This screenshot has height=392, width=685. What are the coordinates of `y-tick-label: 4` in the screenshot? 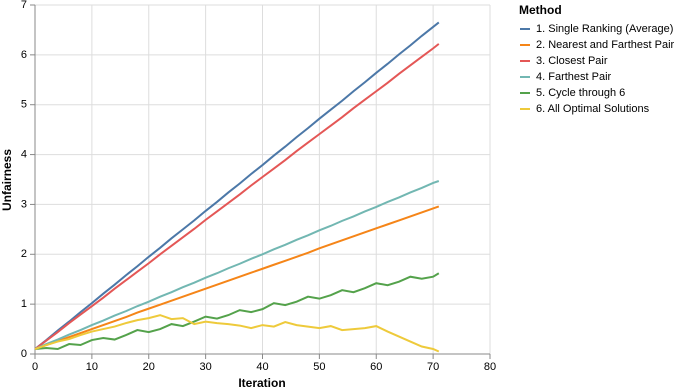 It's located at (24, 154).